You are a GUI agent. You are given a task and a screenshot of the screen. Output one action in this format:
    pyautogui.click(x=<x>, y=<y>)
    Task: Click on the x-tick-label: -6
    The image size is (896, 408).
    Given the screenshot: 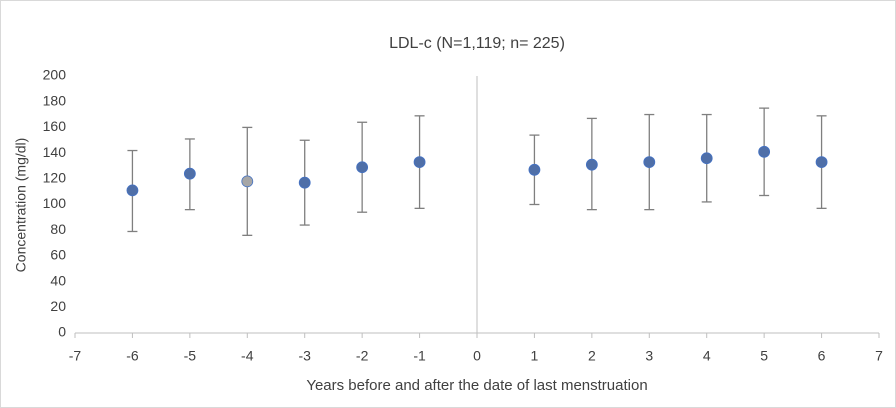 What is the action you would take?
    pyautogui.click(x=132, y=356)
    